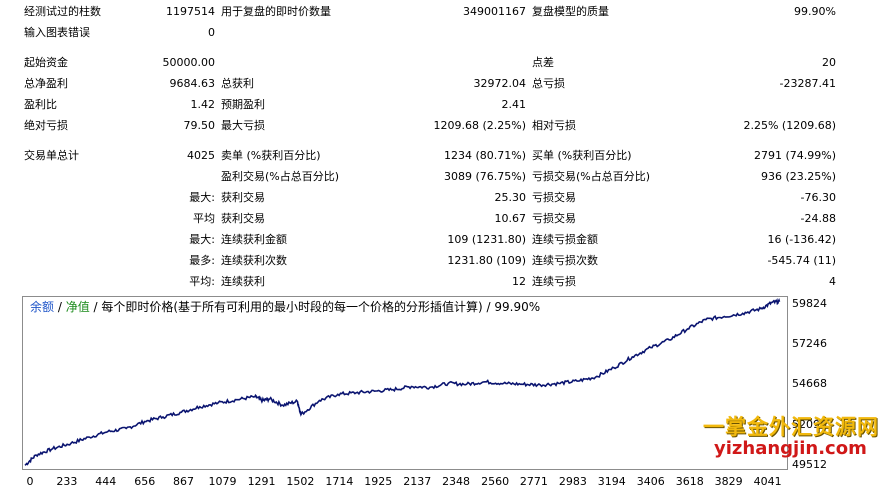  Describe the element at coordinates (500, 83) in the screenshot. I see `gross-profit-value: 32972.04` at that location.